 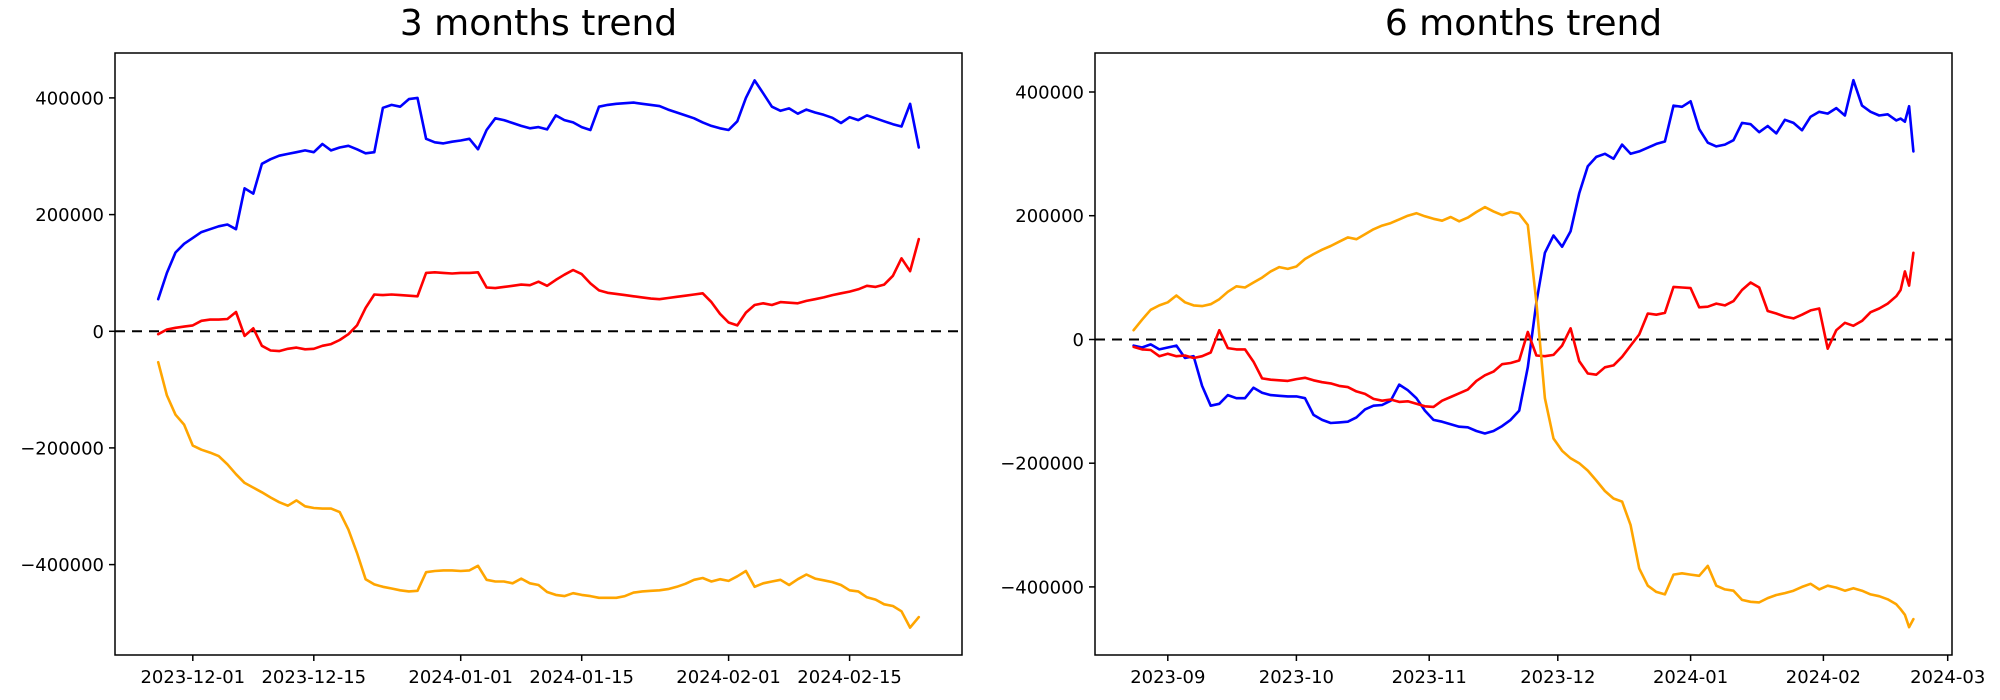 What do you see at coordinates (1947, 677) in the screenshot?
I see `x-tick-label: 2024-03` at bounding box center [1947, 677].